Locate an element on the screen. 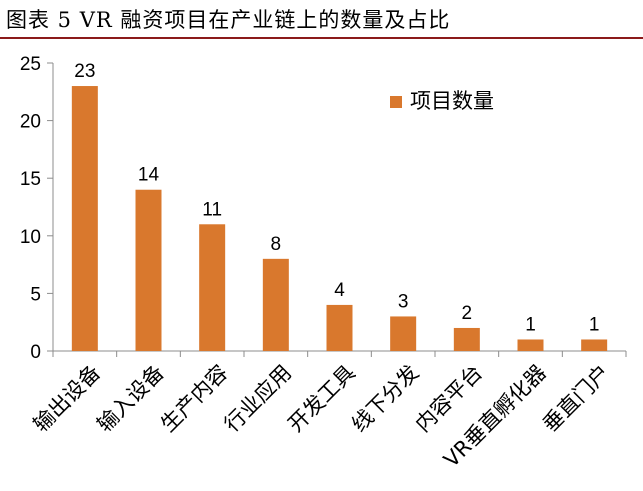 This screenshot has width=643, height=491. x-category-label: 生产内容 is located at coordinates (194, 398).